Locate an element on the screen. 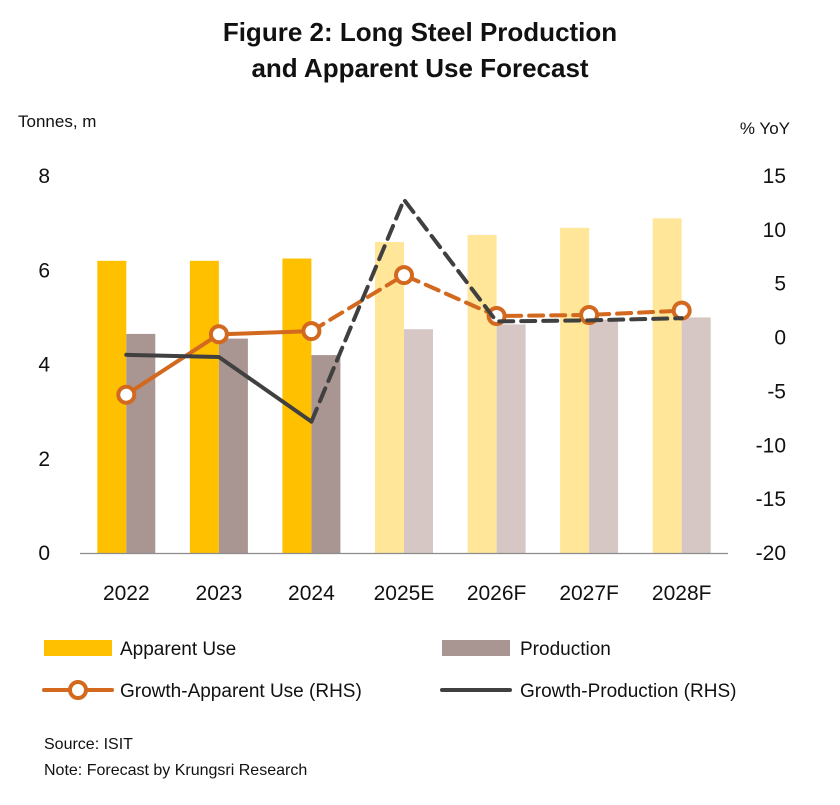  line-growth-apparent-use-rhs-marker-2022 is located at coordinates (126, 394).